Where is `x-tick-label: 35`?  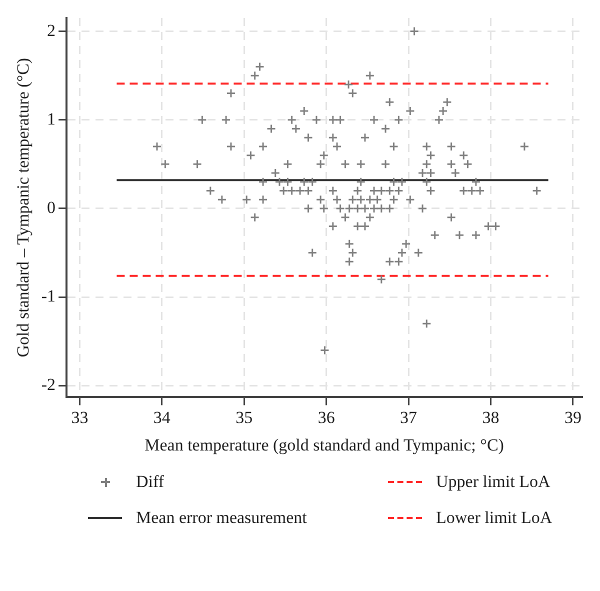
x-tick-label: 35 is located at coordinates (244, 417).